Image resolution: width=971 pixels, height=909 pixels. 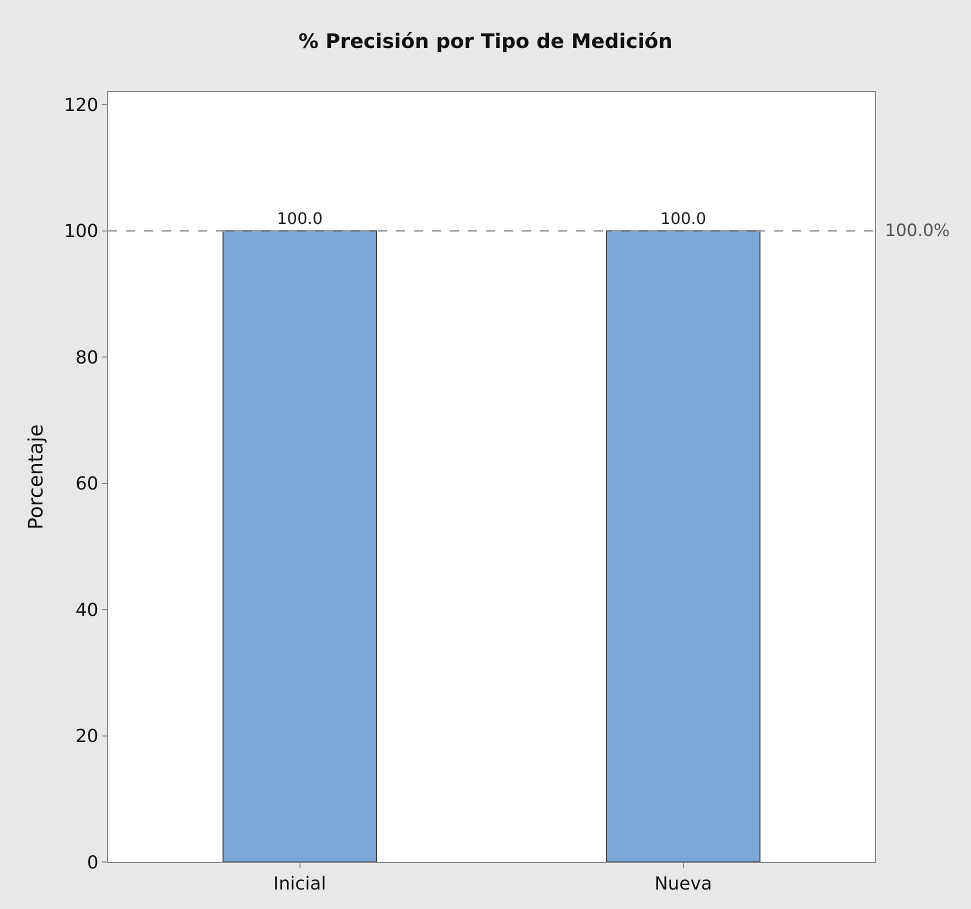 I want to click on ref-line-label: 100.0%, so click(x=917, y=231).